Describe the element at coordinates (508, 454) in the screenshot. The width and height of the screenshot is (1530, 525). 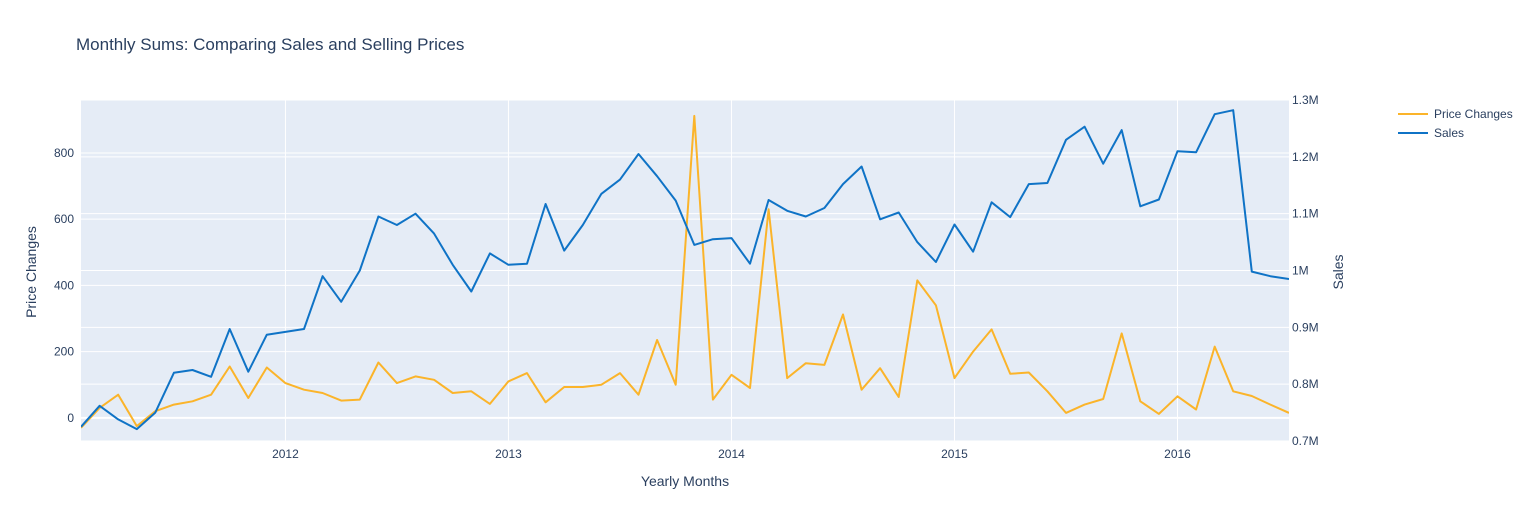
I see `x-tick-label: 2013` at that location.